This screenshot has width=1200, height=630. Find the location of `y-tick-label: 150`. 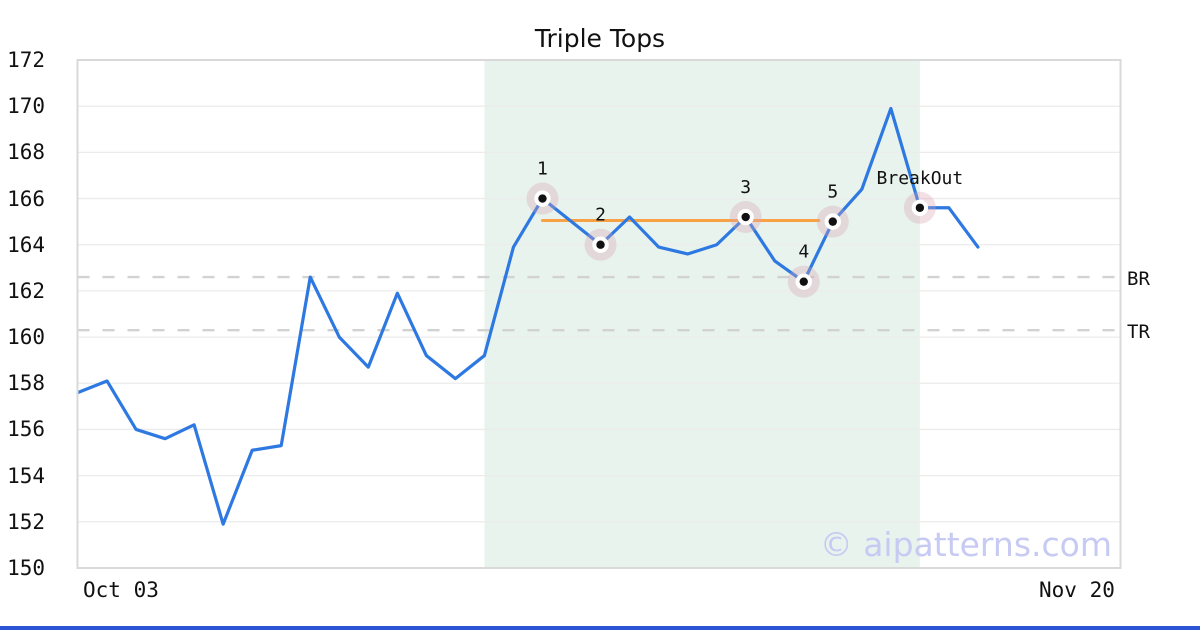

y-tick-label: 150 is located at coordinates (26, 568).